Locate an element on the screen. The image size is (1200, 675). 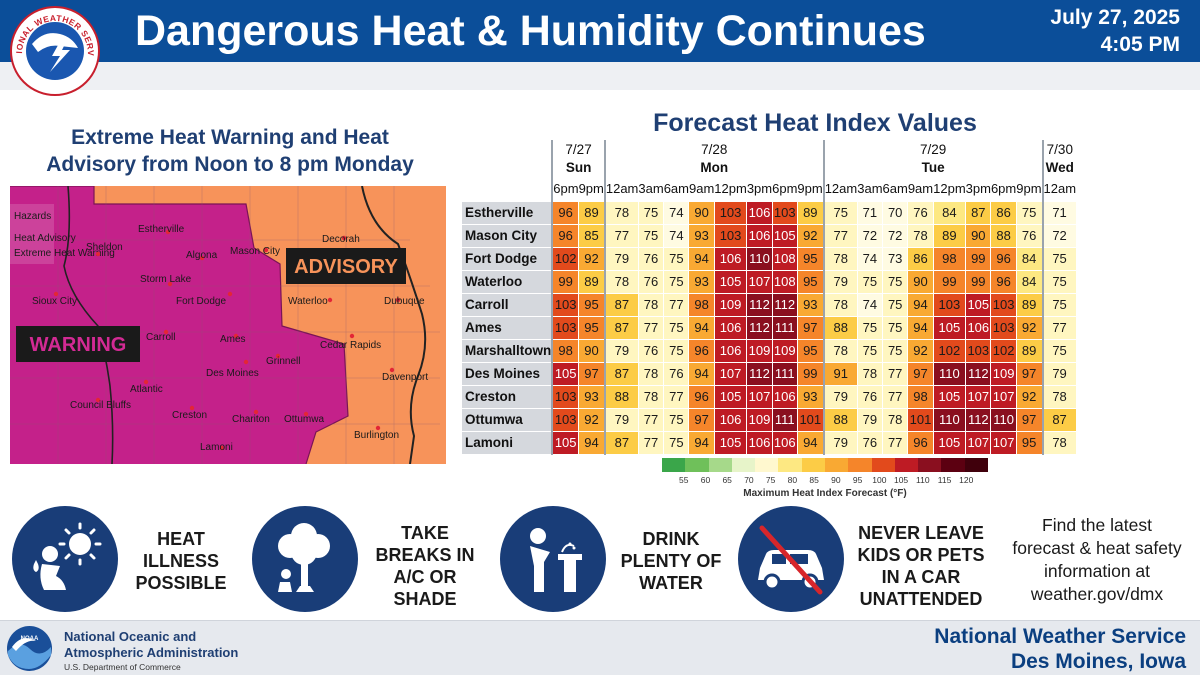
tip-line: BREAKS IN is located at coordinates (425, 555).